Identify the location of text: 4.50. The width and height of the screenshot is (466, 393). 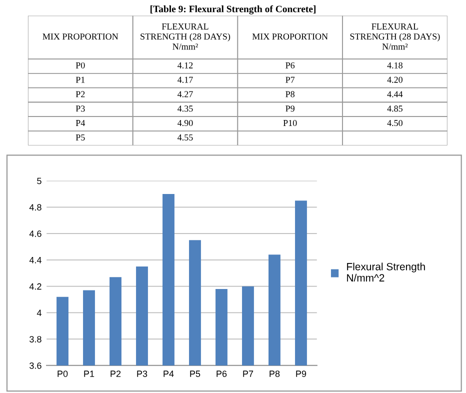
(394, 123).